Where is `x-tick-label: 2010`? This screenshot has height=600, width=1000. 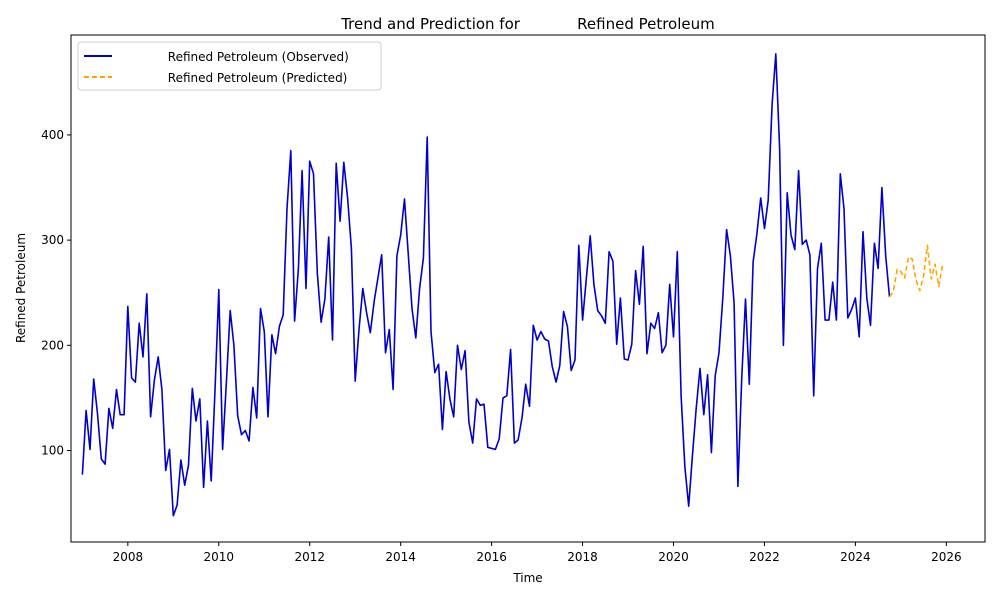 x-tick-label: 2010 is located at coordinates (219, 557).